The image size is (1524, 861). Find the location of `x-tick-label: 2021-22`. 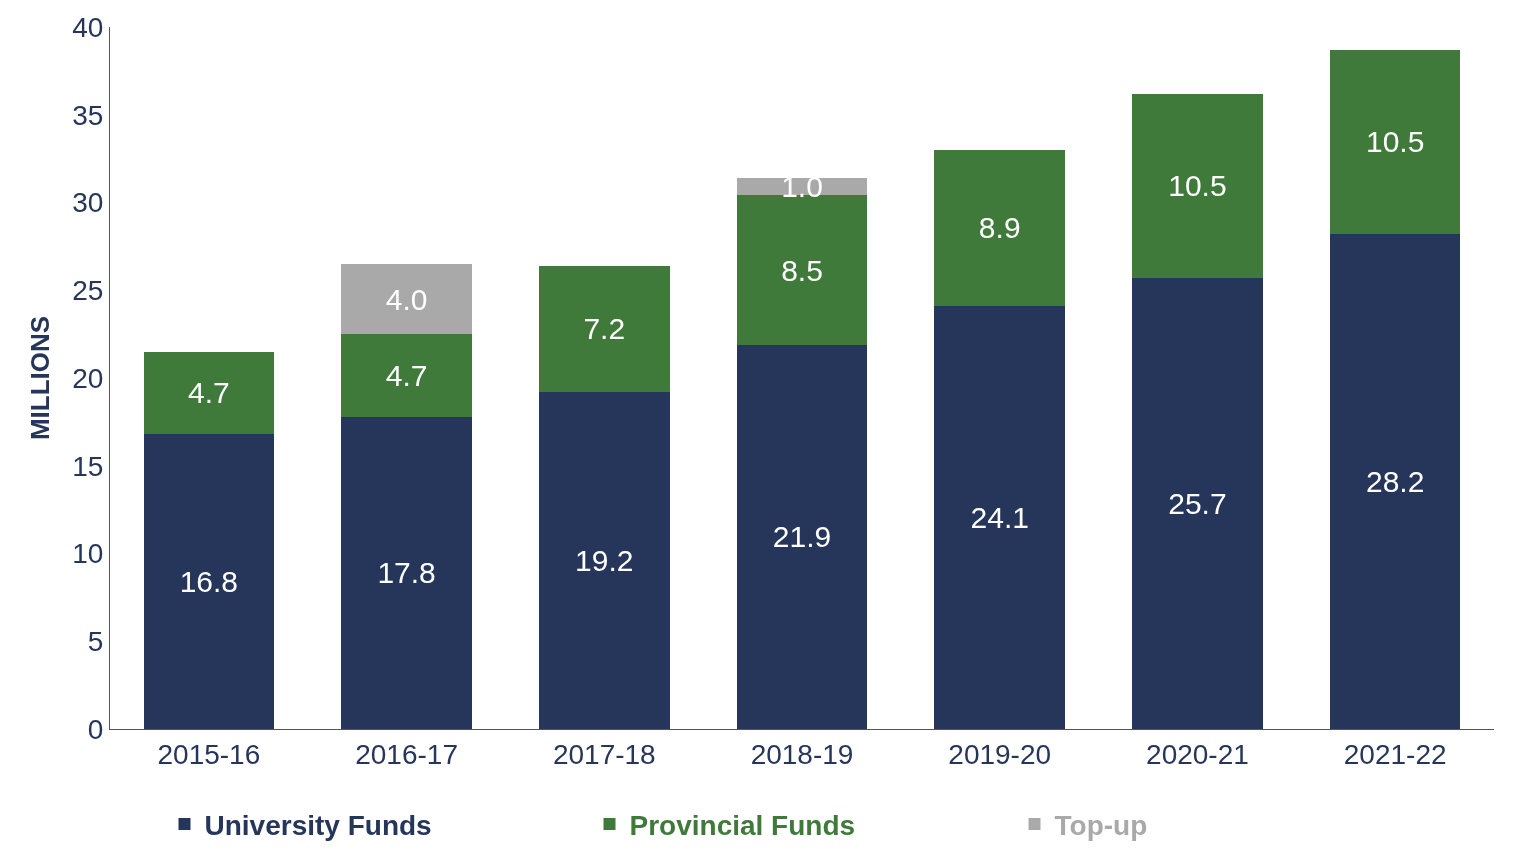

x-tick-label: 2021-22 is located at coordinates (1395, 754).